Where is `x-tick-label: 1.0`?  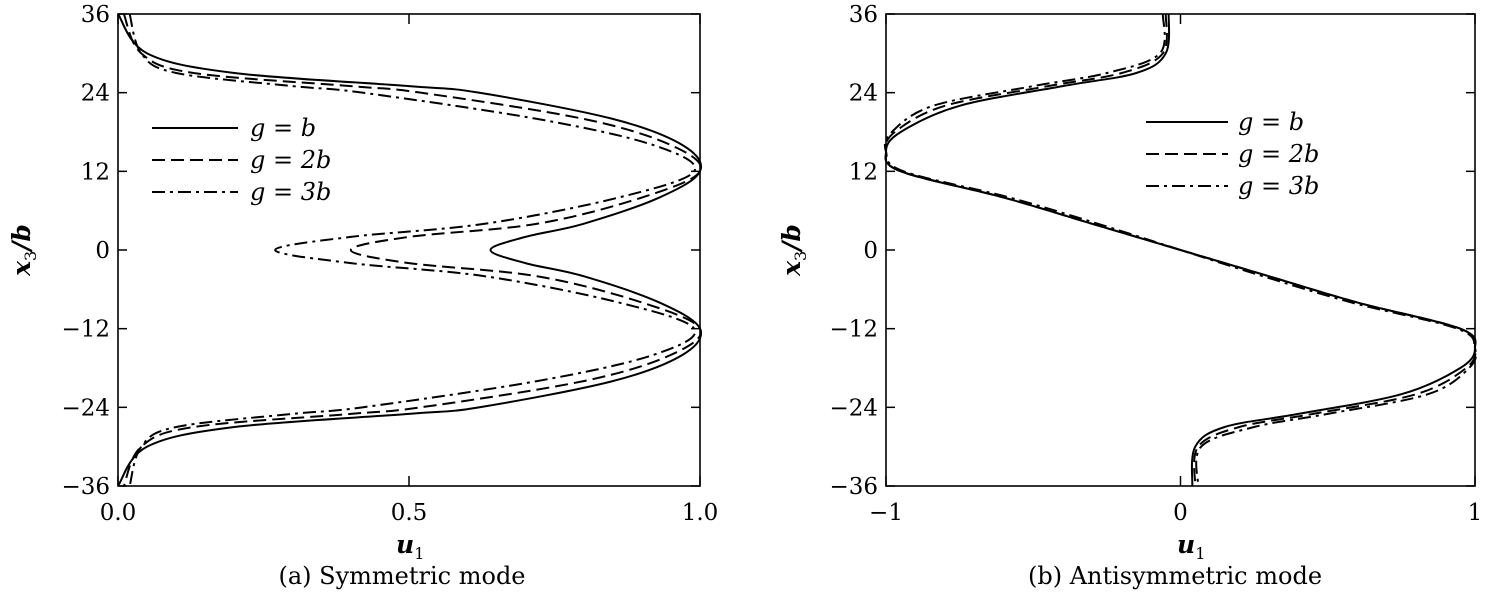 x-tick-label: 1.0 is located at coordinates (700, 513).